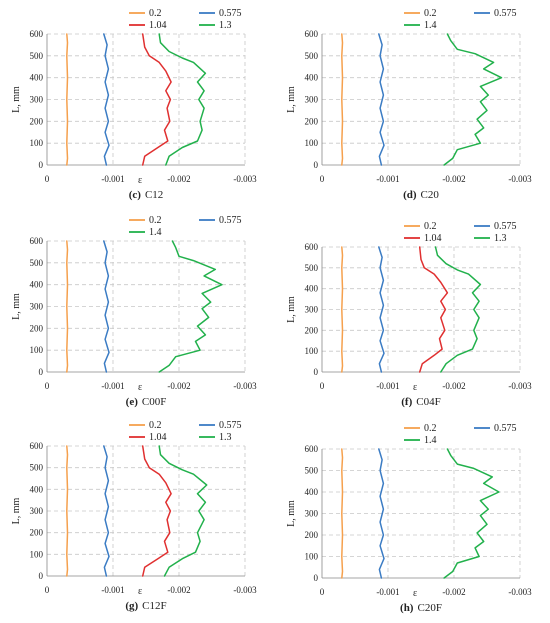 The width and height of the screenshot is (550, 623). Describe the element at coordinates (420, 402) in the screenshot. I see `panel-caption: (f) C04F` at that location.